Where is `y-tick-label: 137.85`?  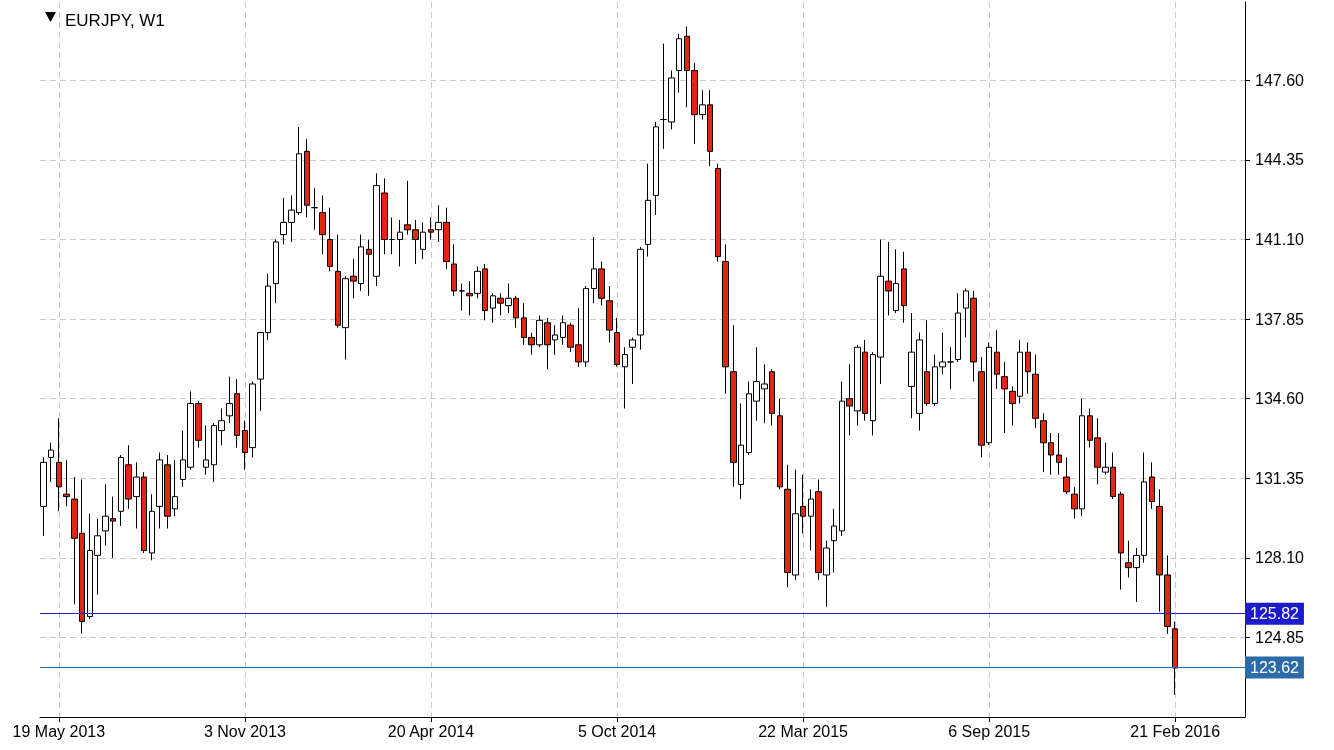
y-tick-label: 137.85 is located at coordinates (1280, 319).